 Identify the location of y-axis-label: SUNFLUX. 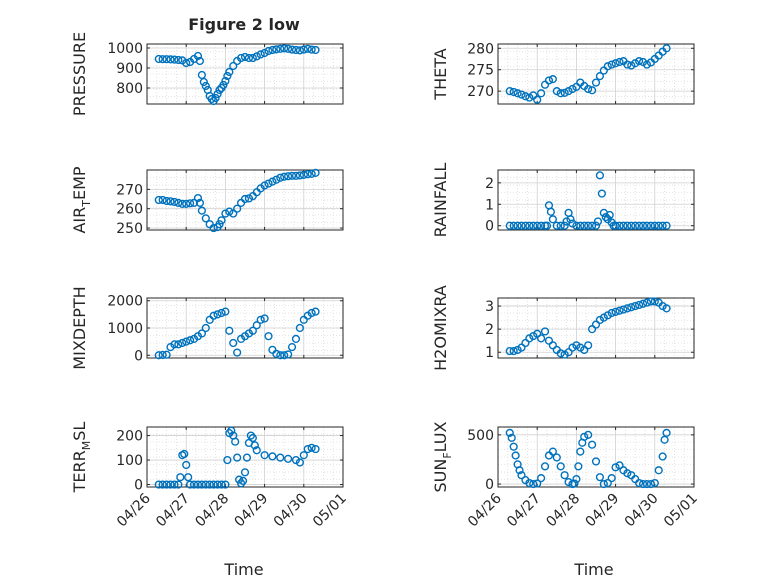
(442, 456).